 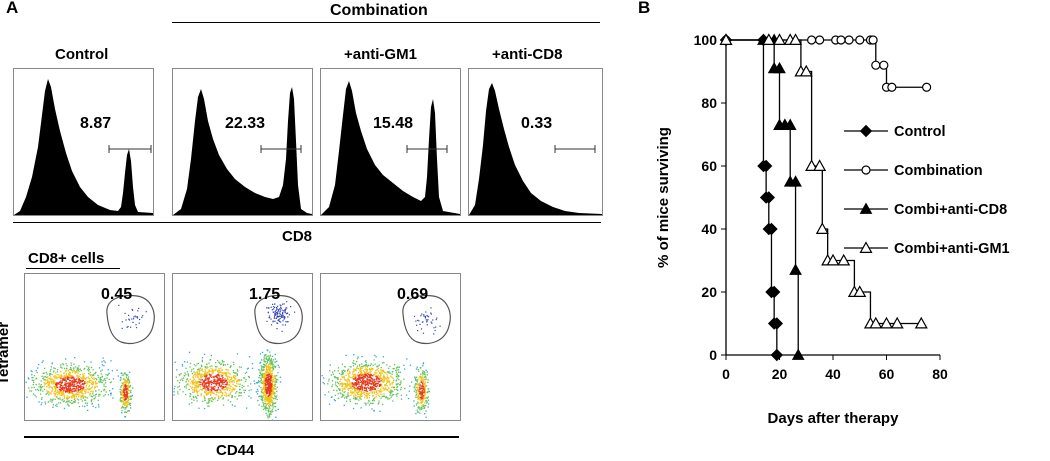 I want to click on dotplot-anti-gm1: 0.69, so click(x=390, y=347).